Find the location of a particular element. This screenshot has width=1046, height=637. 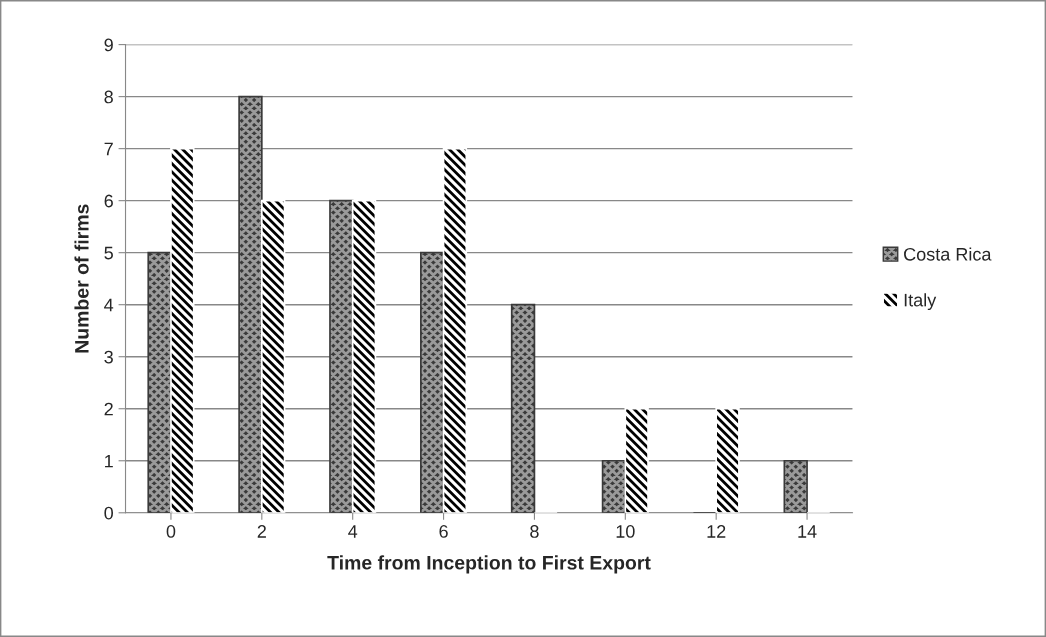

x-tick-label: 12 is located at coordinates (716, 531).